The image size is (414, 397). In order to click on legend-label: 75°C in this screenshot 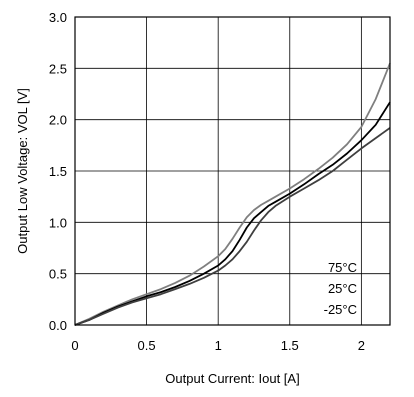, I will do `click(342, 267)`.